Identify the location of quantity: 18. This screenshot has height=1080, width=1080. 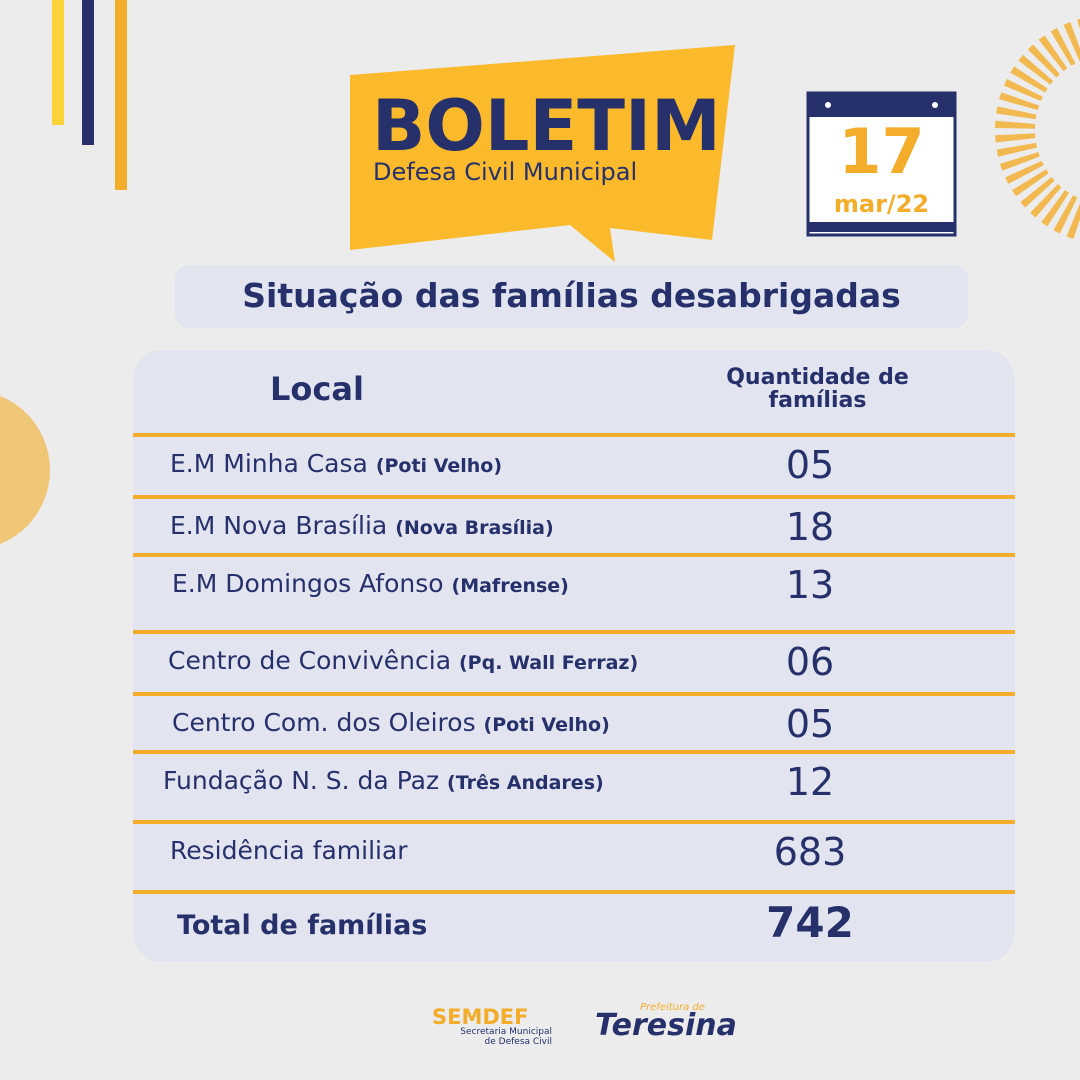
(810, 527).